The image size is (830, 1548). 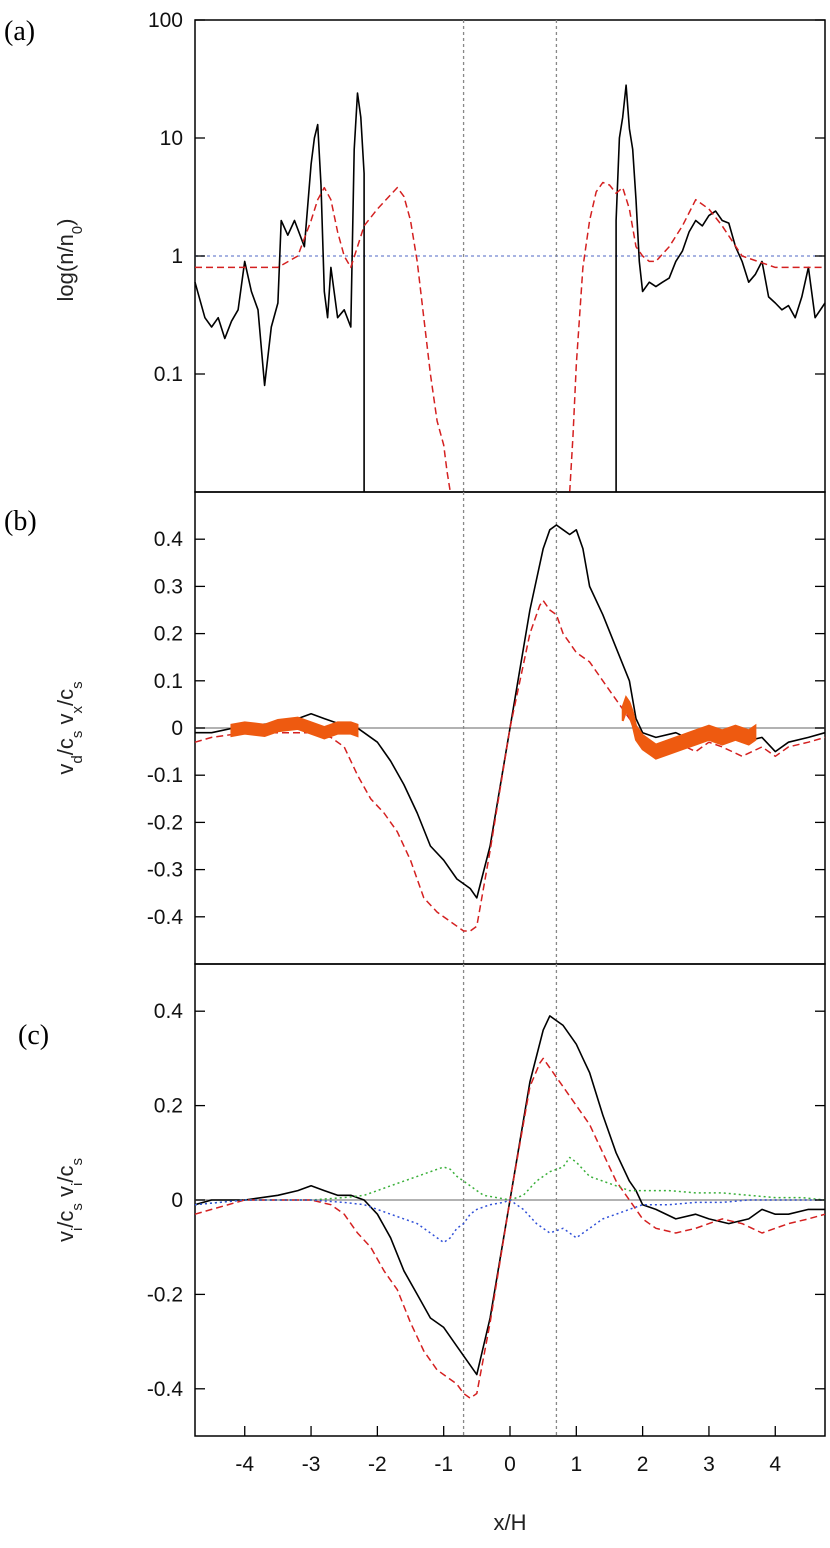 I want to click on panel-b-ytick-label-5: 0.1, so click(x=168, y=681).